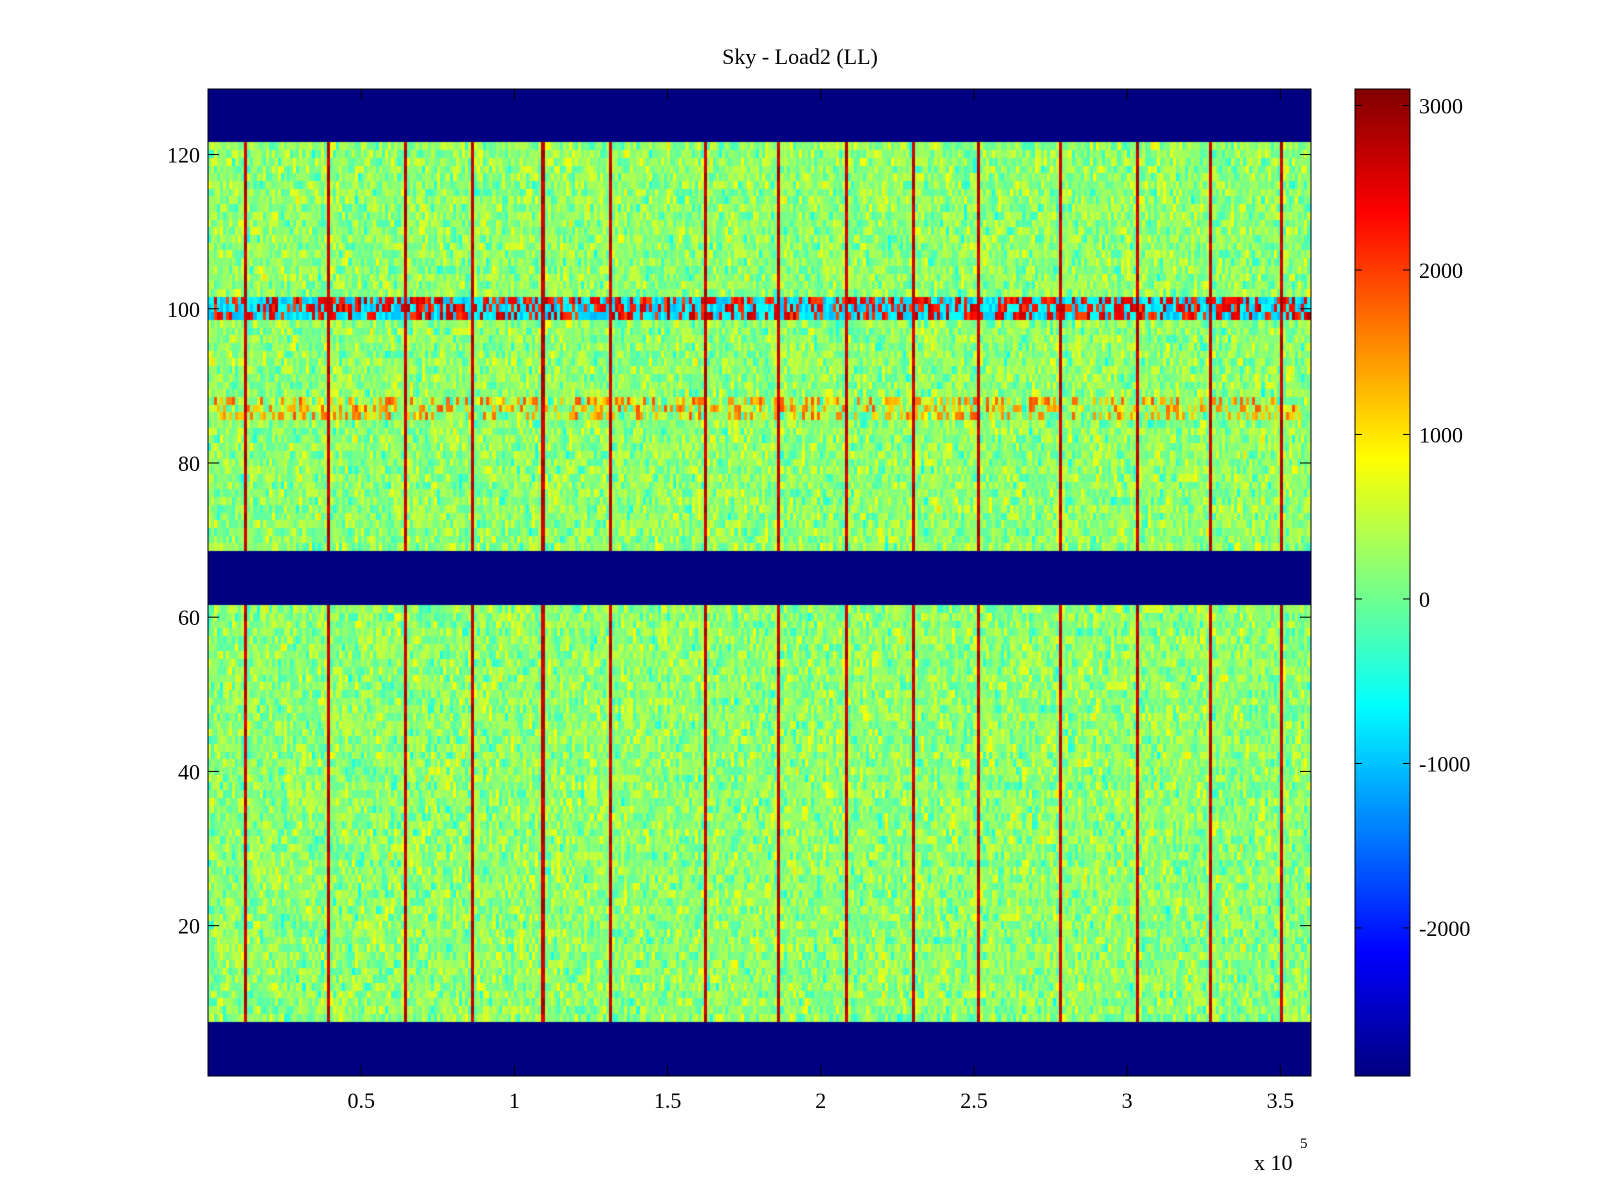  Describe the element at coordinates (820, 1100) in the screenshot. I see `x-tick-label: 2` at that location.